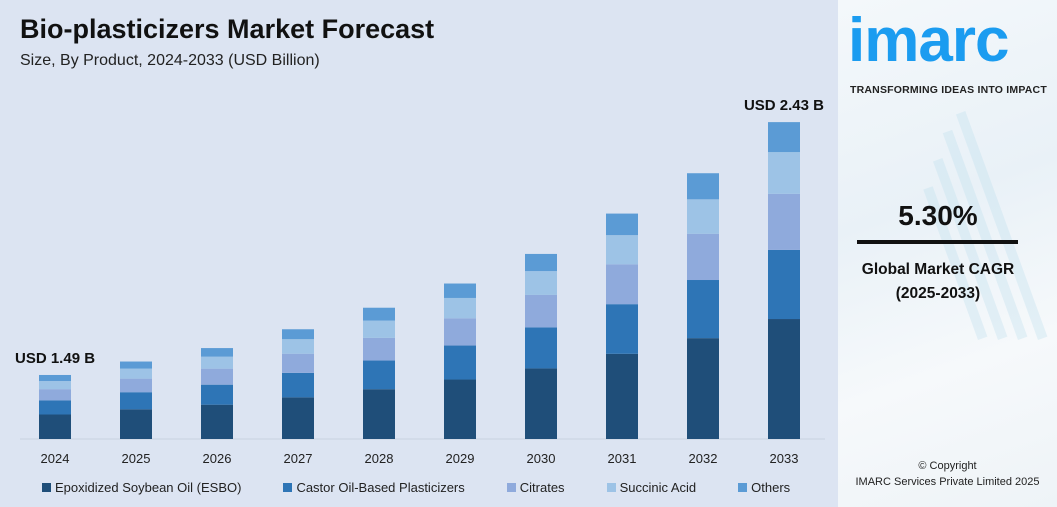  I want to click on x-tick-label: 2025, so click(136, 458).